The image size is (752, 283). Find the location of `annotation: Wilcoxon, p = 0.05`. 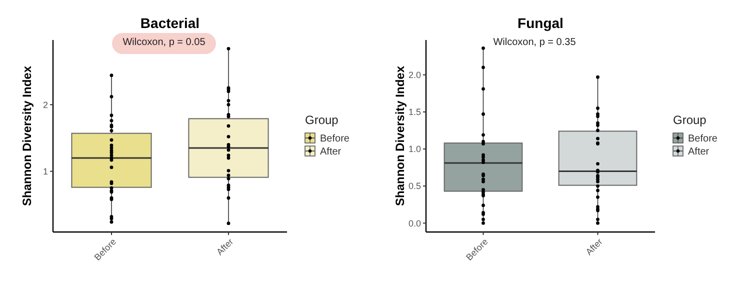

annotation: Wilcoxon, p = 0.05 is located at coordinates (164, 42).